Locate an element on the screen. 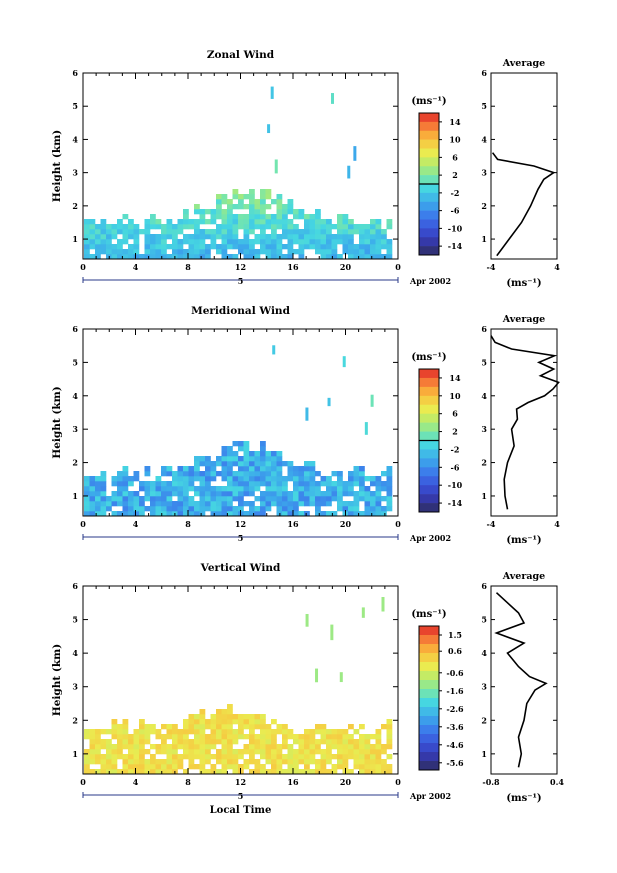 The image size is (617, 873). average-profile-line is located at coordinates (525, 422).